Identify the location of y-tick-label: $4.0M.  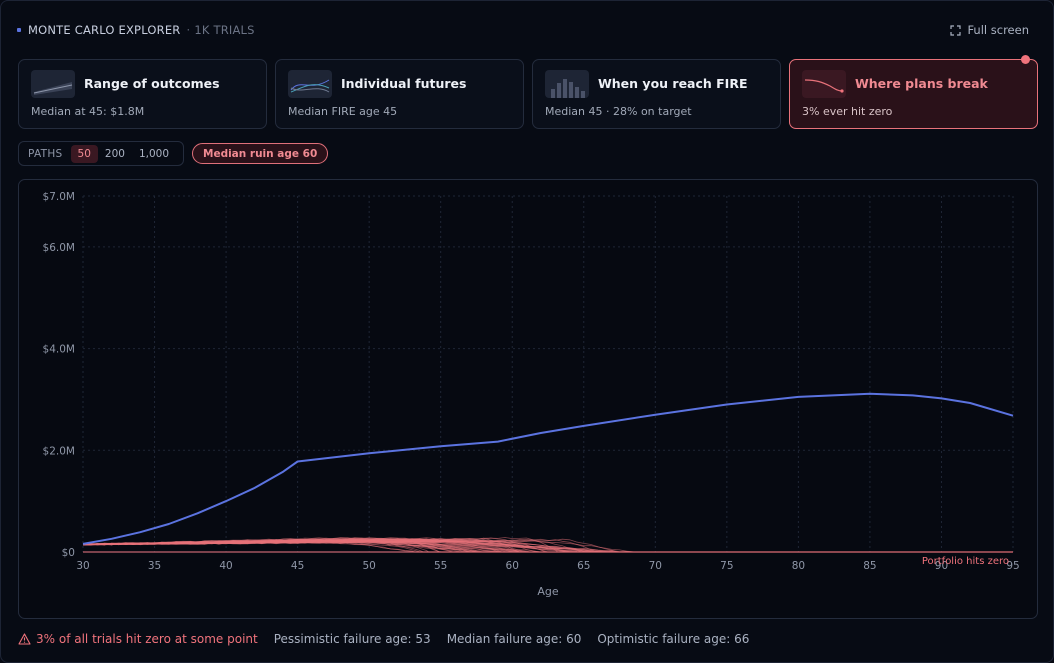
(59, 350).